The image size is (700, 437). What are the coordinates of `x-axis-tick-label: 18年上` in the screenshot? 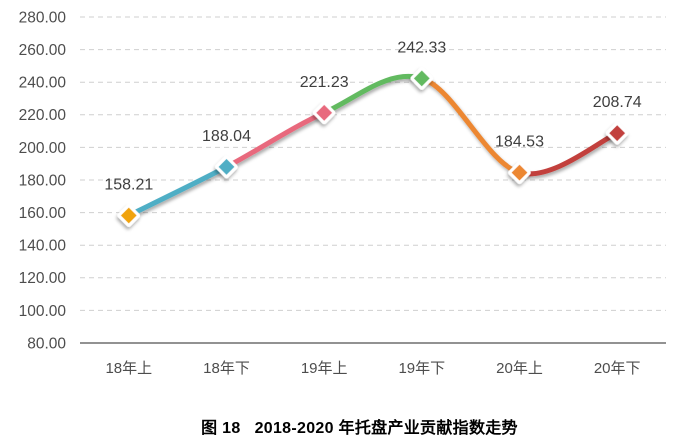 It's located at (128, 368).